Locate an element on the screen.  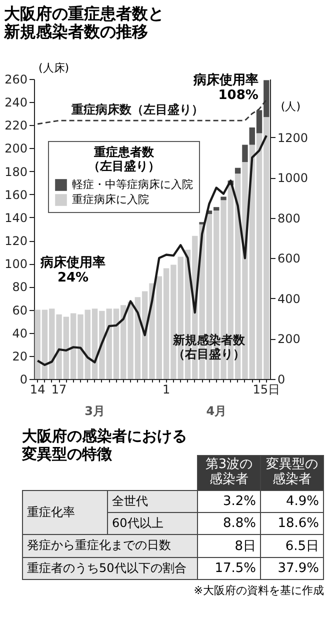
y2-tick-label: 600 is located at coordinates (289, 259).